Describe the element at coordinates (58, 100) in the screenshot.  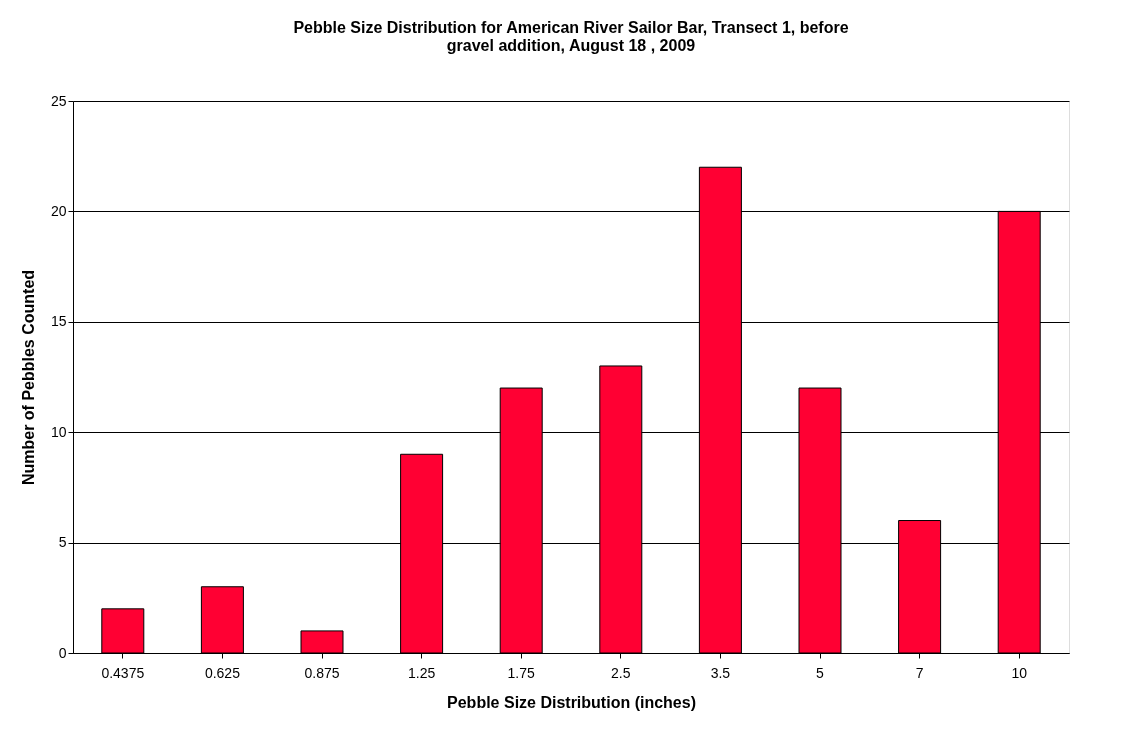
I see `y-tick-label: 25` at that location.